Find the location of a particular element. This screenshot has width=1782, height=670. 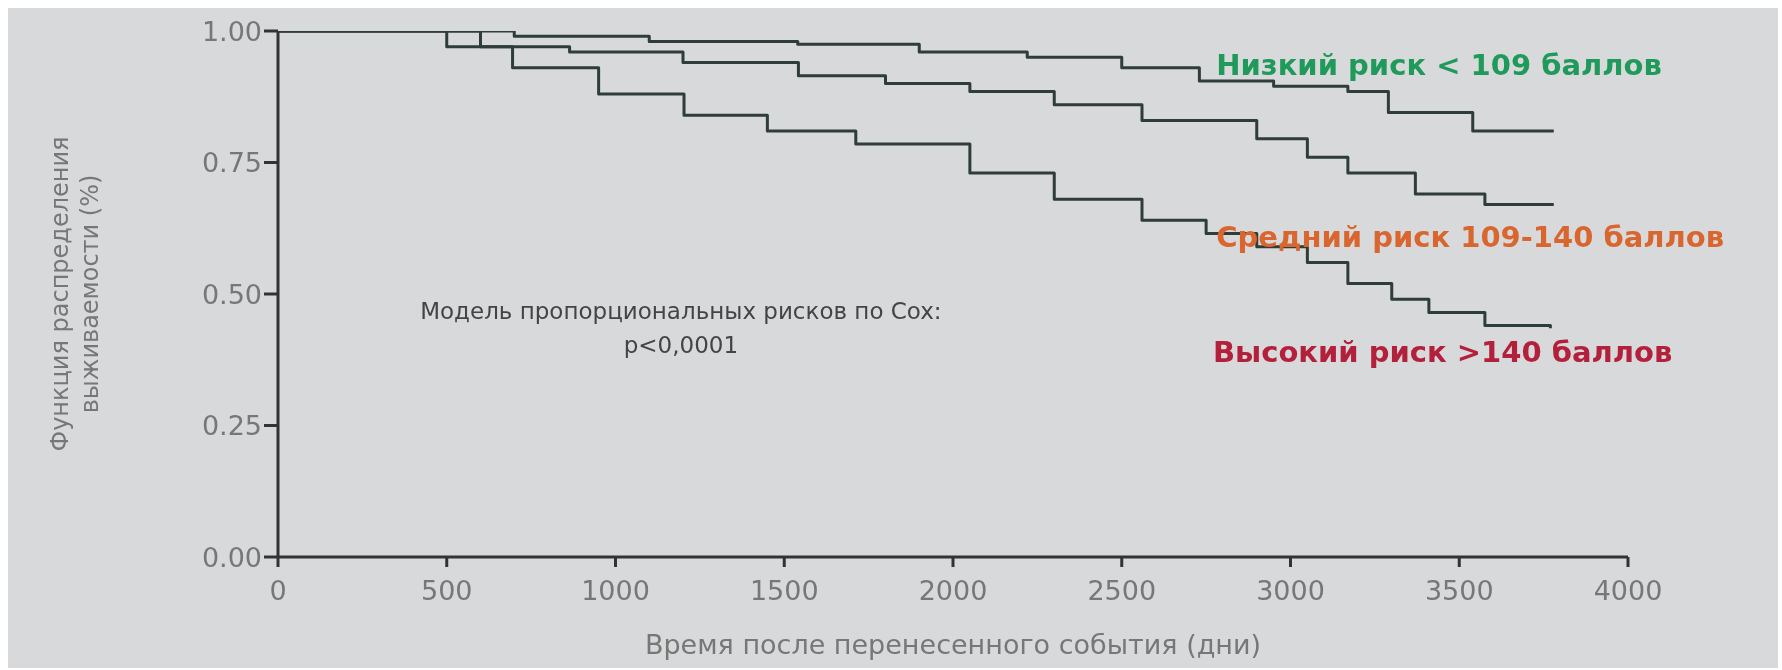

x-tick-label: 1500 is located at coordinates (784, 591).